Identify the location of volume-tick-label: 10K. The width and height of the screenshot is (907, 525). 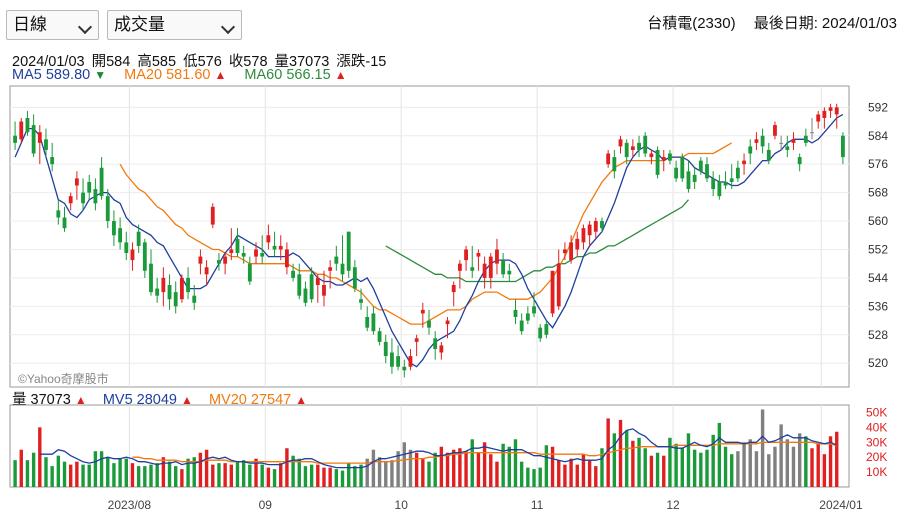
(876, 472).